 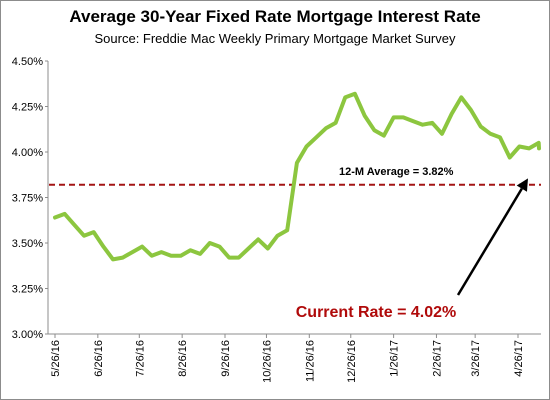 What do you see at coordinates (27, 62) in the screenshot?
I see `y-tick-label: 4.50%` at bounding box center [27, 62].